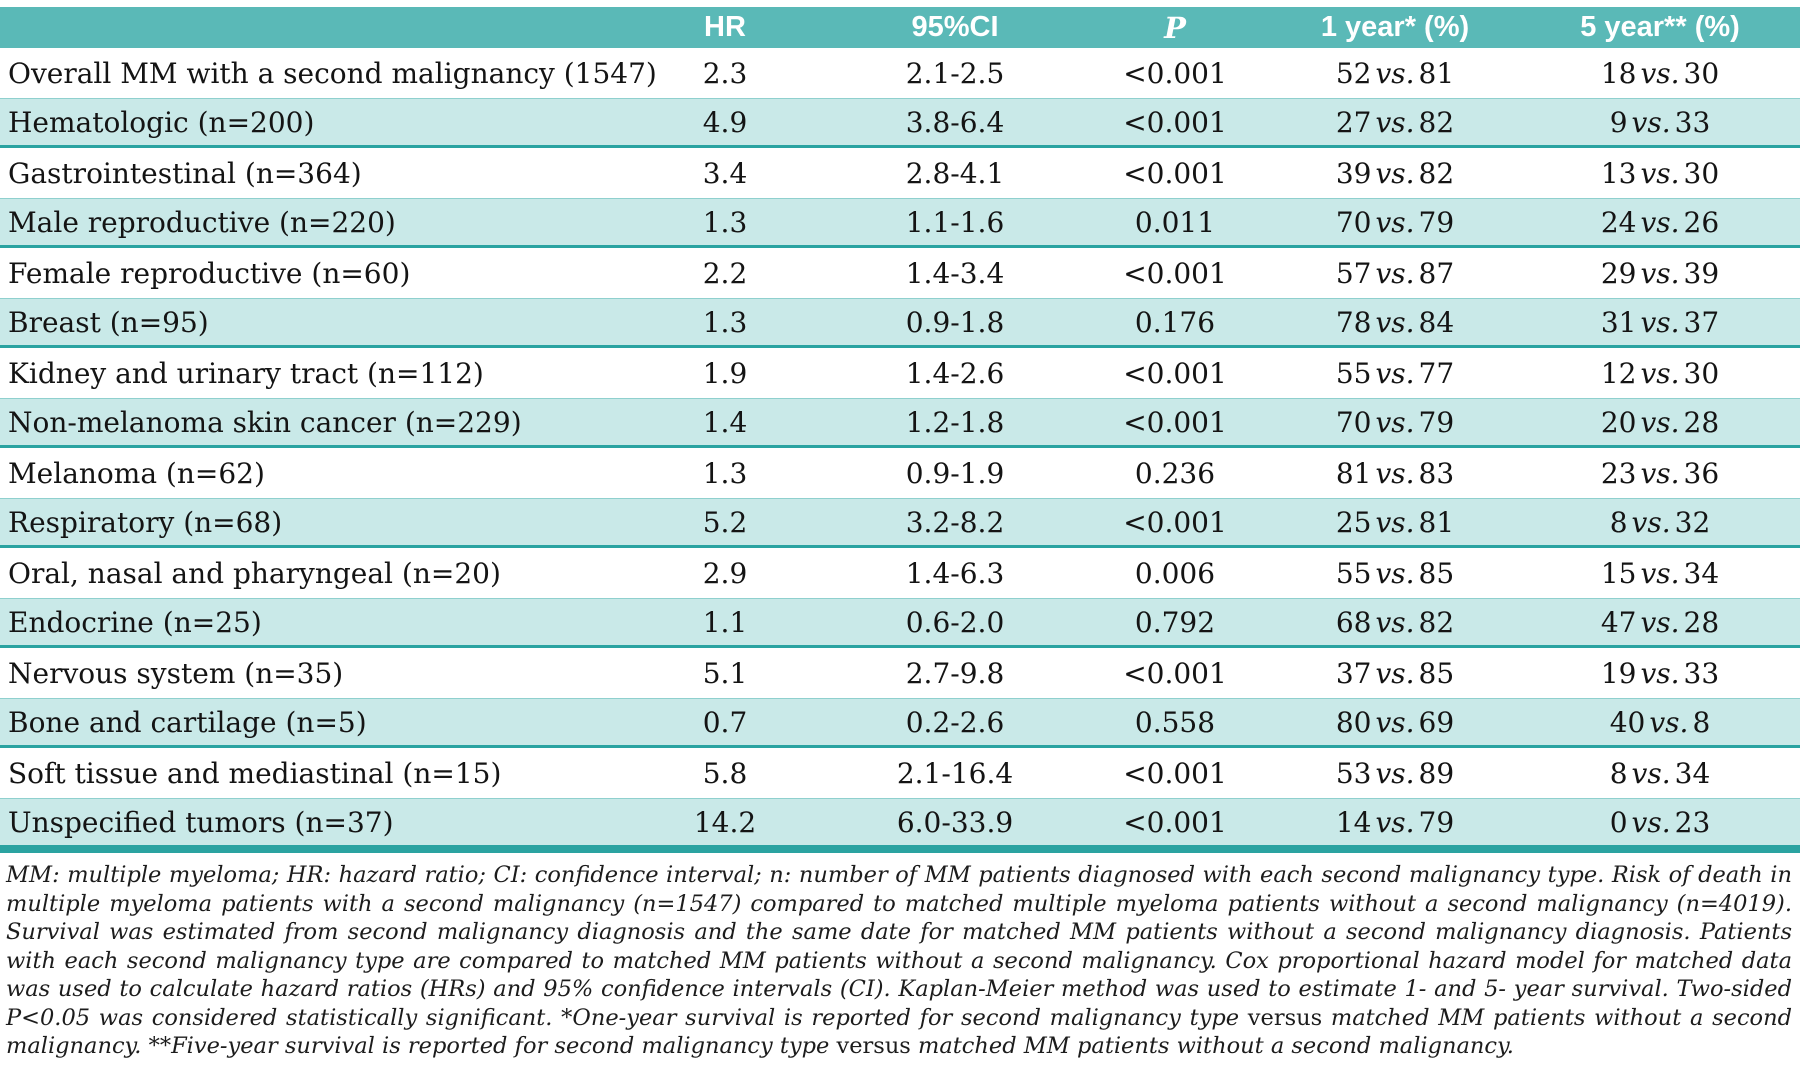 The height and width of the screenshot is (1078, 1800). What do you see at coordinates (1660, 222) in the screenshot?
I see `five-year-survival-value: 24 vs. 26` at bounding box center [1660, 222].